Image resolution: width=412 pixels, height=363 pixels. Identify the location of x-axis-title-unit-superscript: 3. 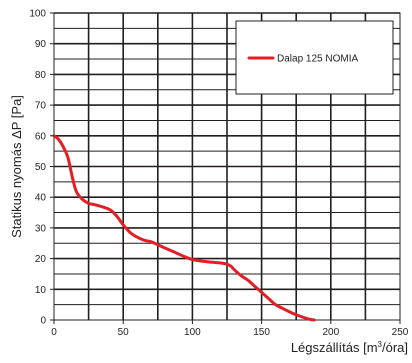
(380, 344).